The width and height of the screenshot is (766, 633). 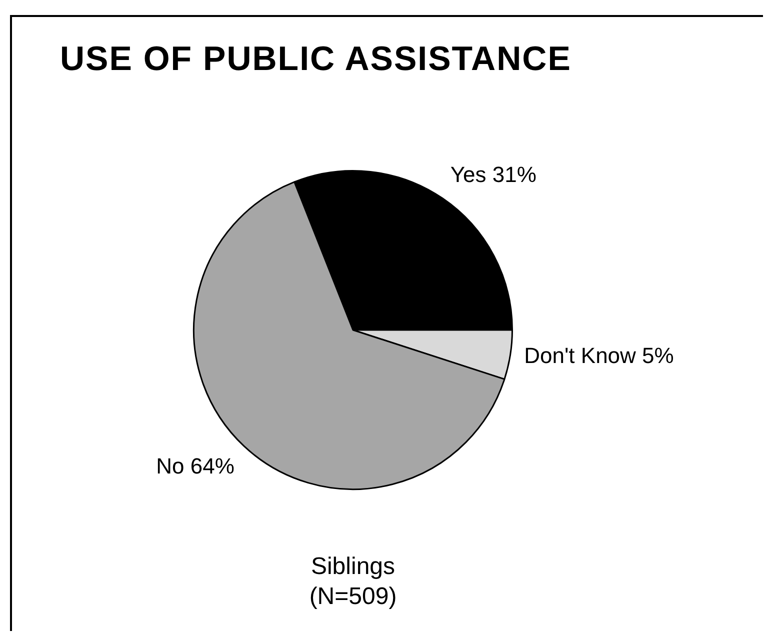 What do you see at coordinates (493, 174) in the screenshot?
I see `slice-label: Yes 31%` at bounding box center [493, 174].